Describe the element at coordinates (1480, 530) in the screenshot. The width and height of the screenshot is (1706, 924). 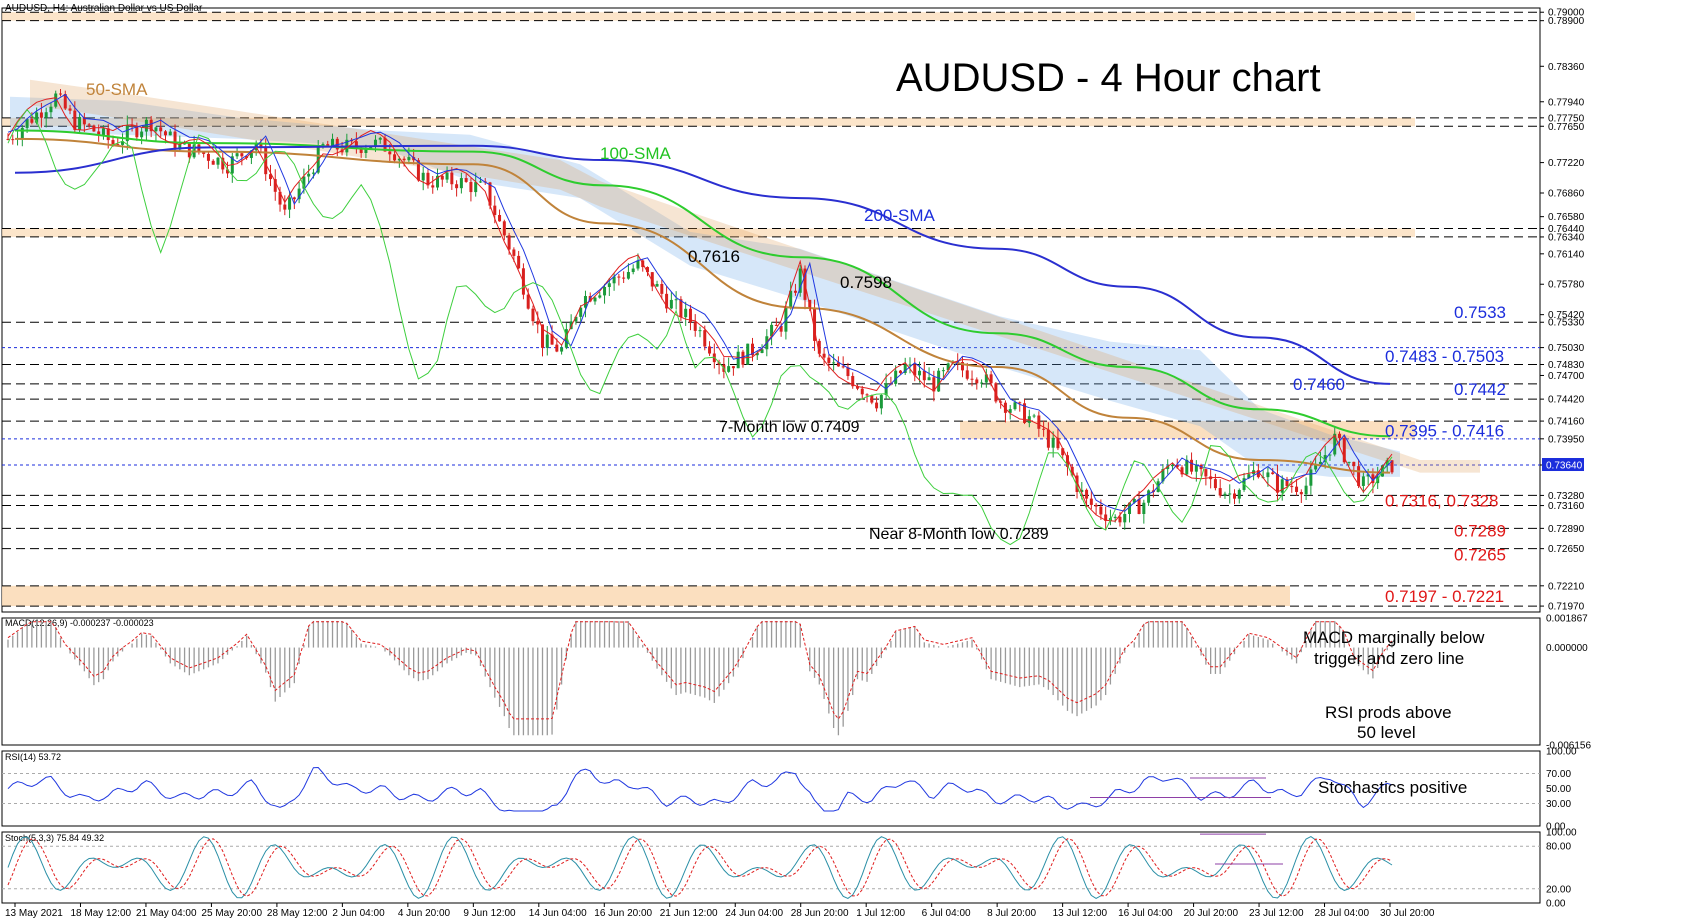
I see `level-label: 0.7289` at that location.